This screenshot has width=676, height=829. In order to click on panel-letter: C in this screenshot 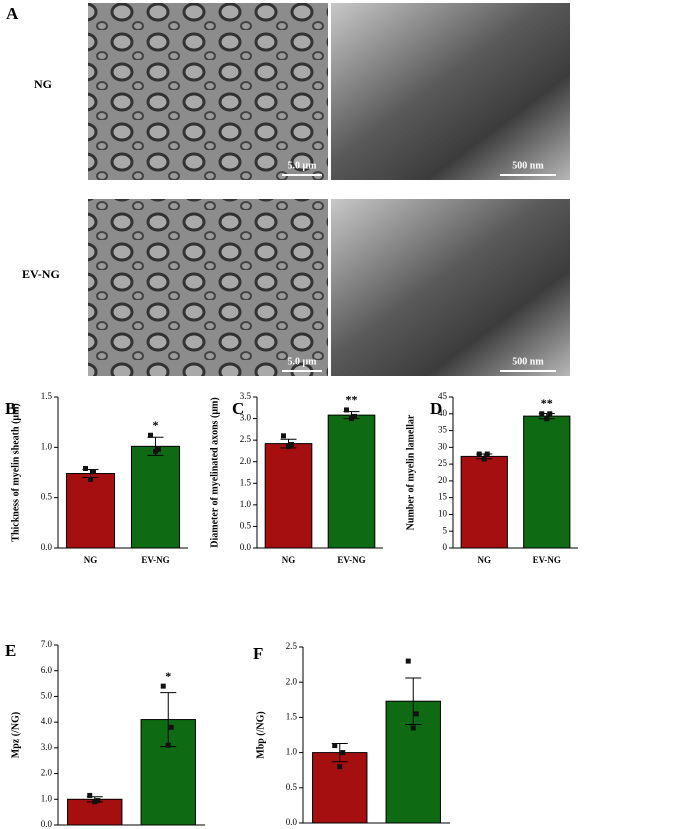, I will do `click(238, 408)`.